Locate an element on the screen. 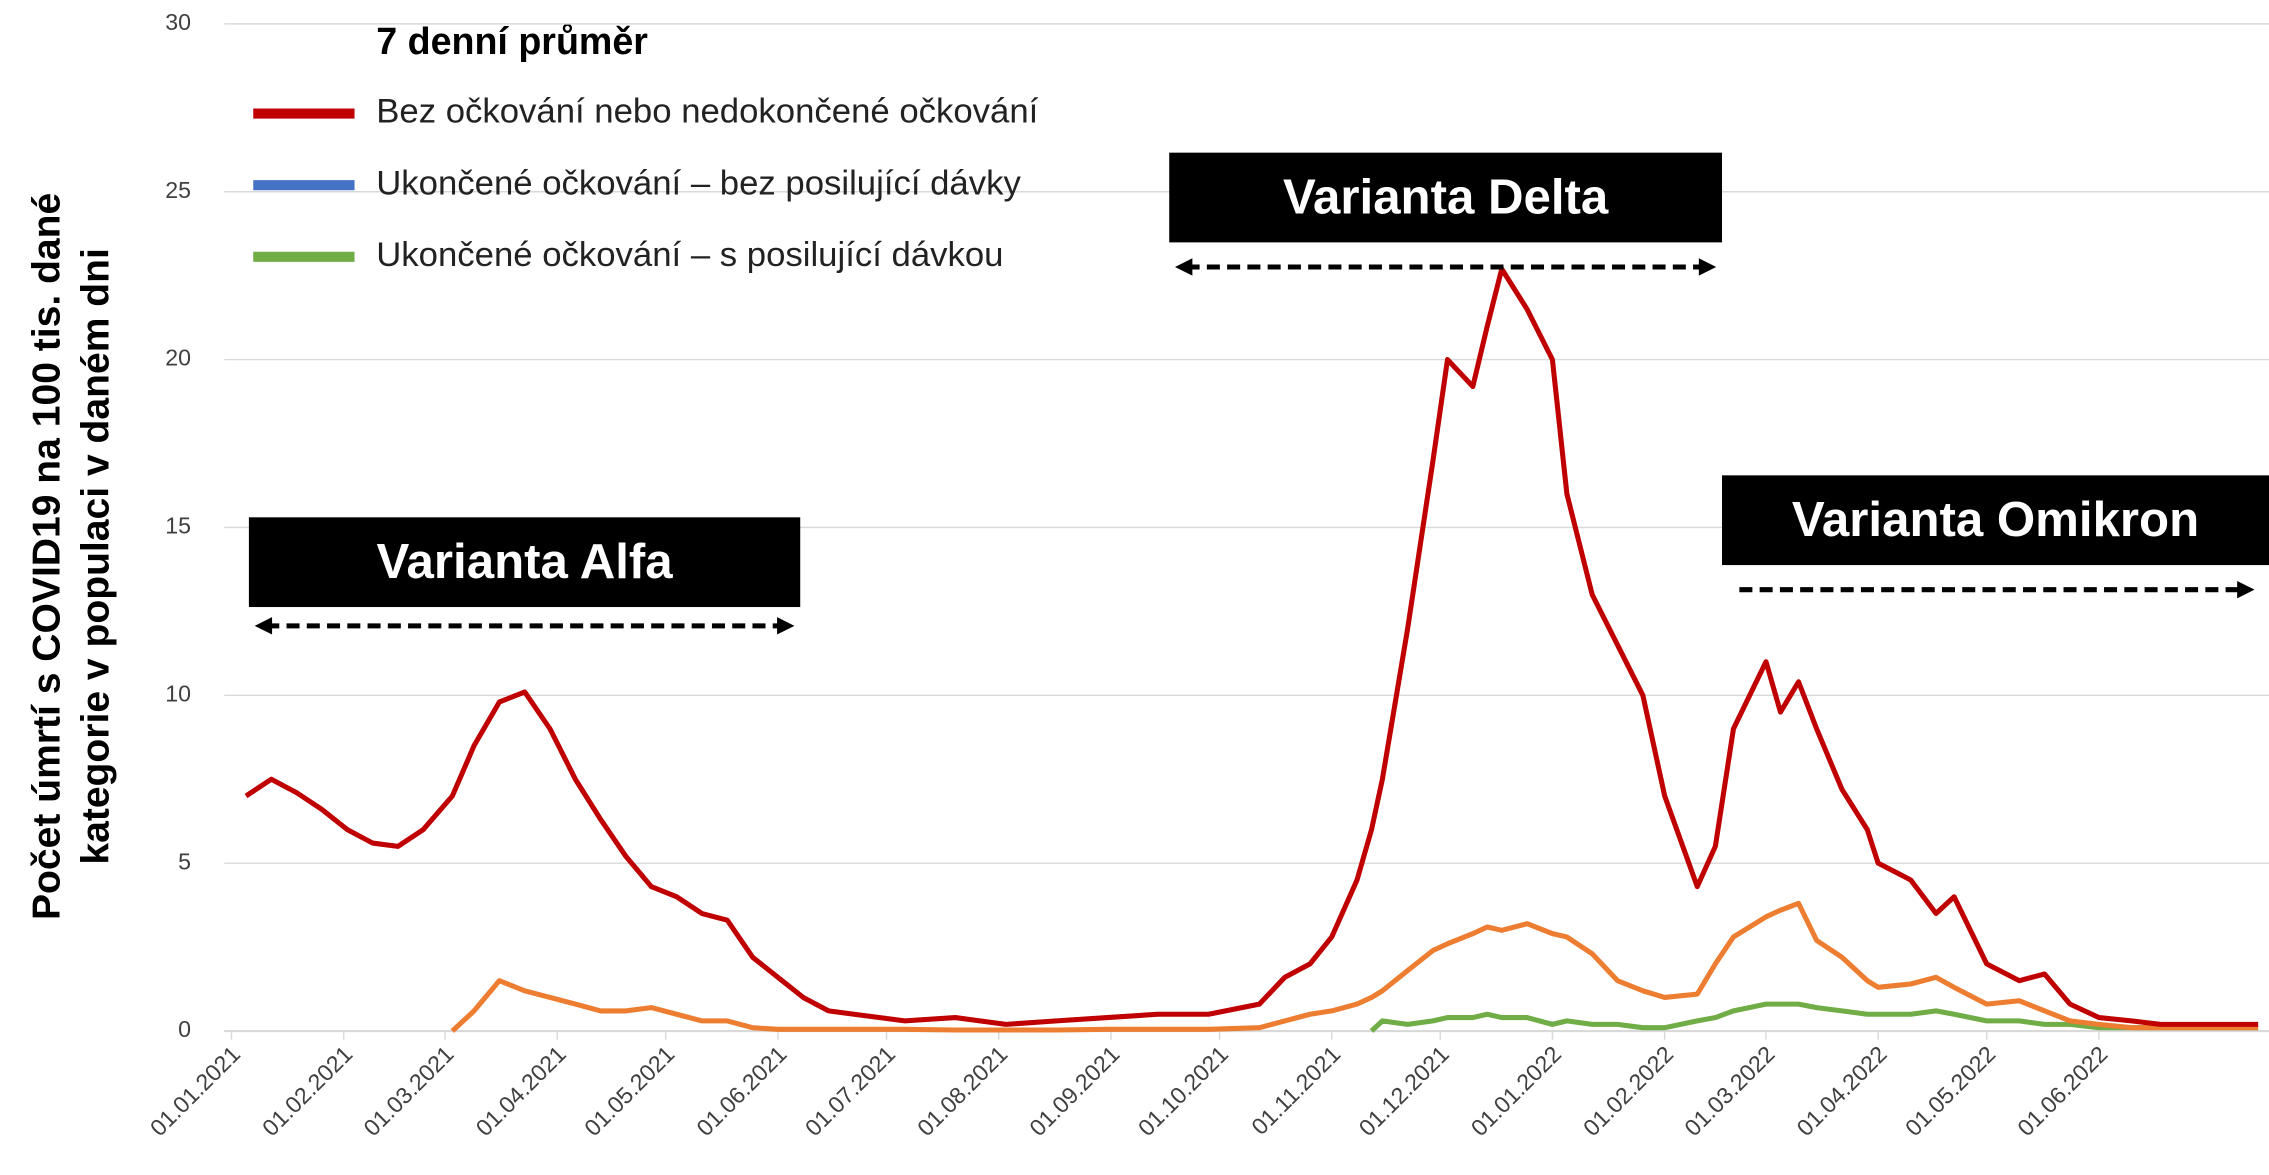 This screenshot has width=2269, height=1175. x-tick-label: 01.02.2021 is located at coordinates (307, 1091).